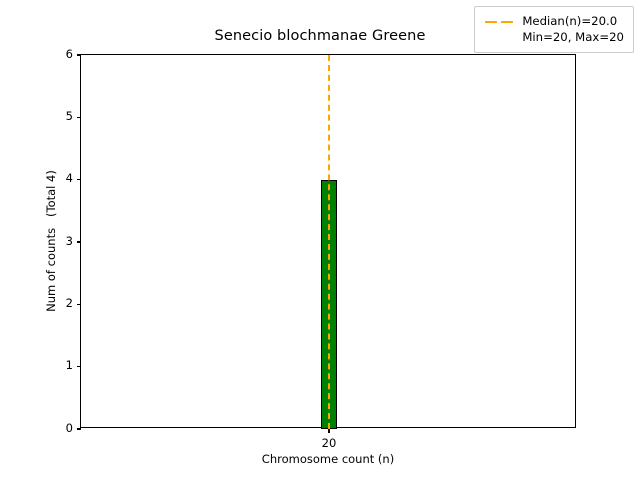 The width and height of the screenshot is (640, 480). What do you see at coordinates (69, 115) in the screenshot?
I see `y-tick-label: 5` at bounding box center [69, 115].